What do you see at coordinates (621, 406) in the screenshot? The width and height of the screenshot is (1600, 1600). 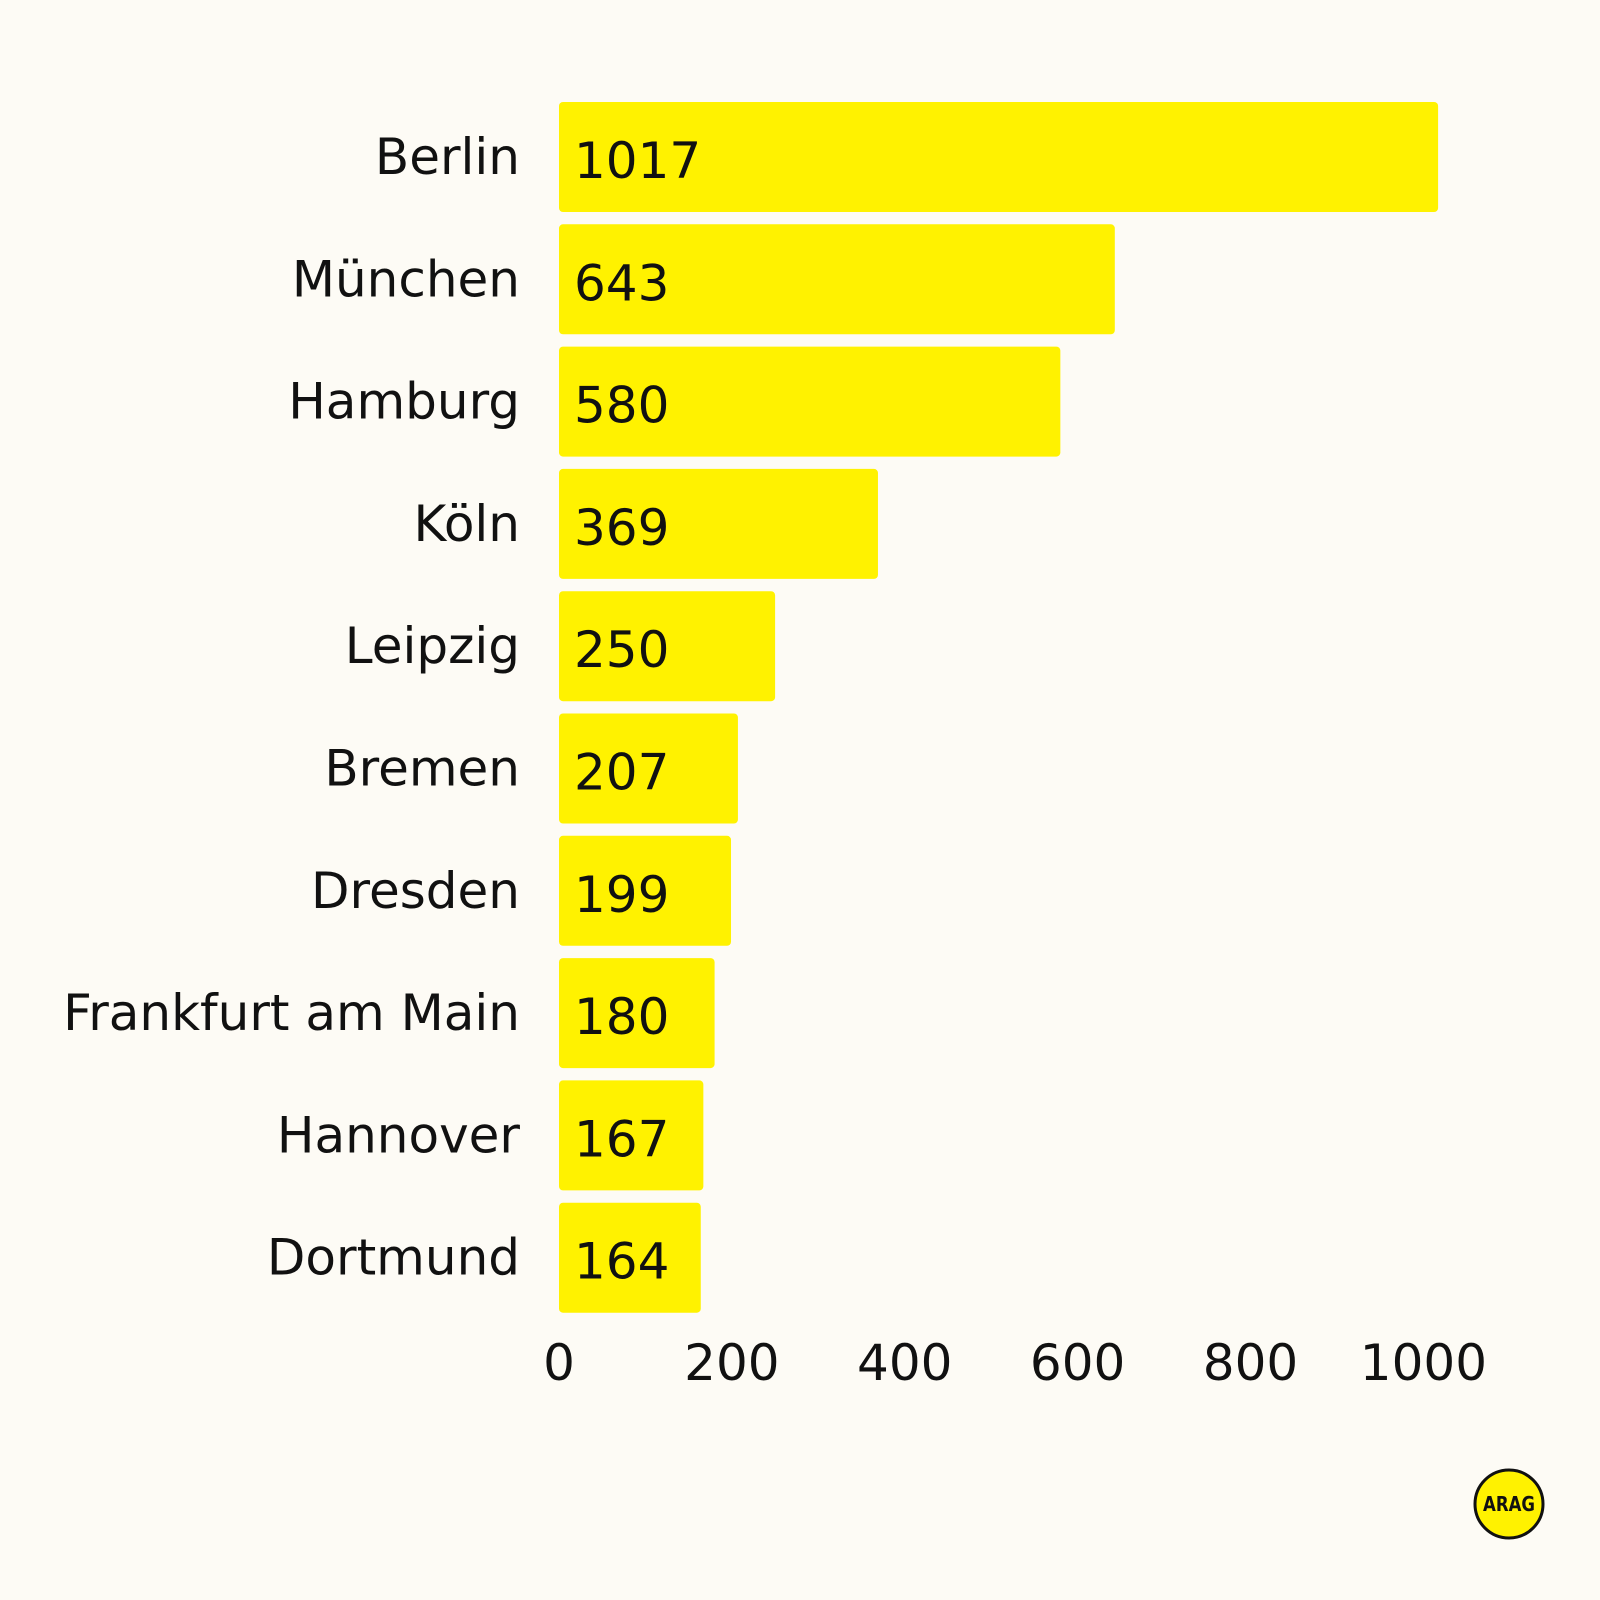 I see `value-label: 580` at bounding box center [621, 406].